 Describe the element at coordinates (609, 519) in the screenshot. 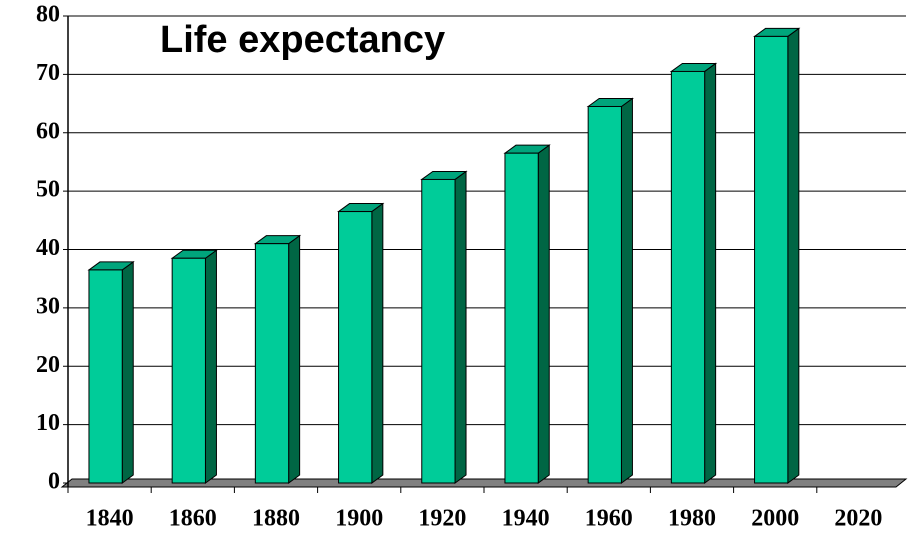

I see `x-tick-label: 1960` at that location.